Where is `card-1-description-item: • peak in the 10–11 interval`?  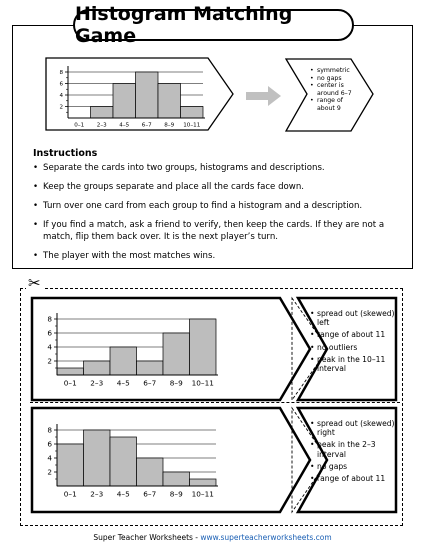
card-1-description-item: • peak in the 10–11 interval is located at coordinates (348, 364).